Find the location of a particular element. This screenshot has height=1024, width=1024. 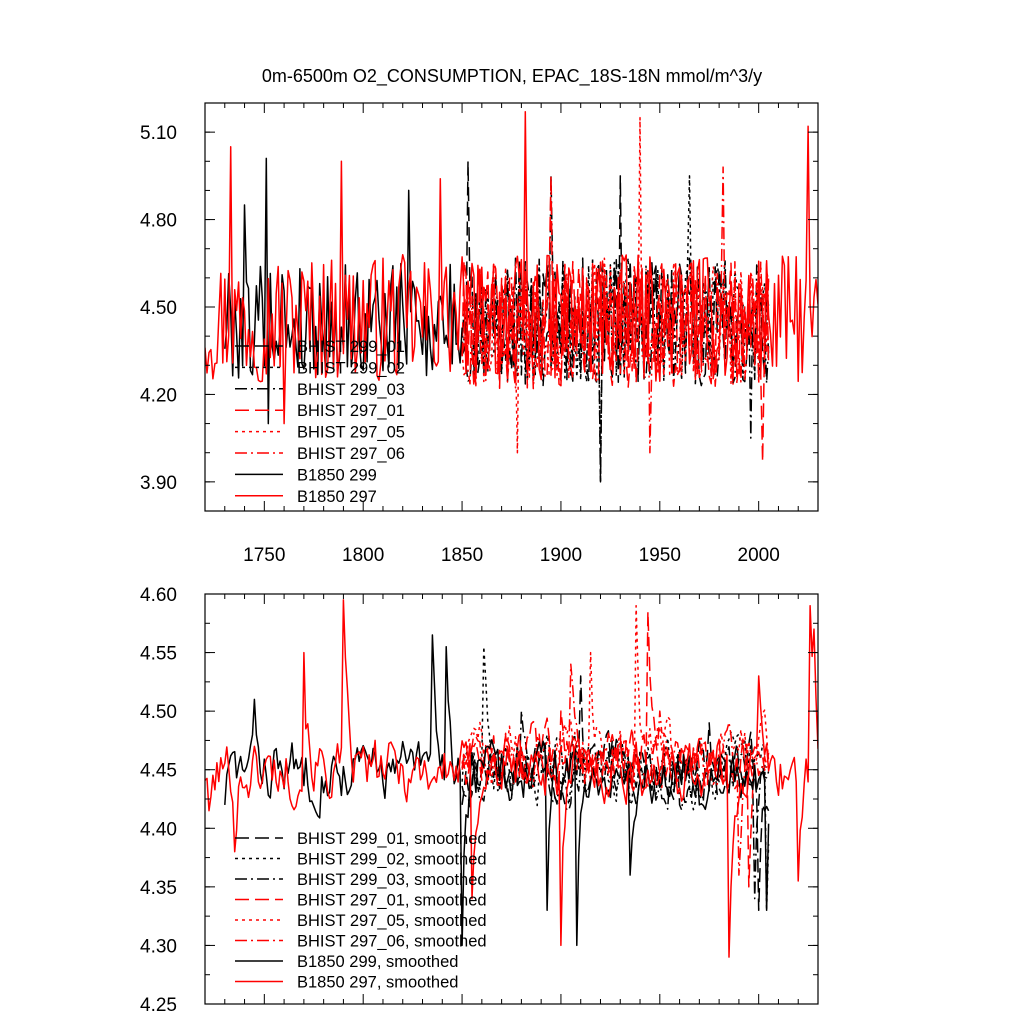

x-tick-label: 1800 is located at coordinates (363, 555).